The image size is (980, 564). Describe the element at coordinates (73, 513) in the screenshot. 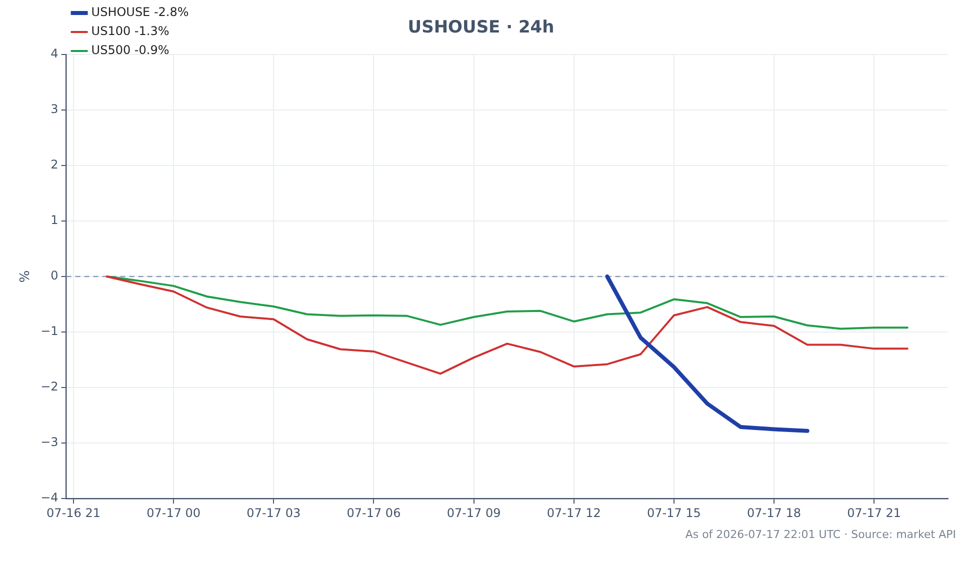

I see `x-tick-label: 07-16 21` at that location.